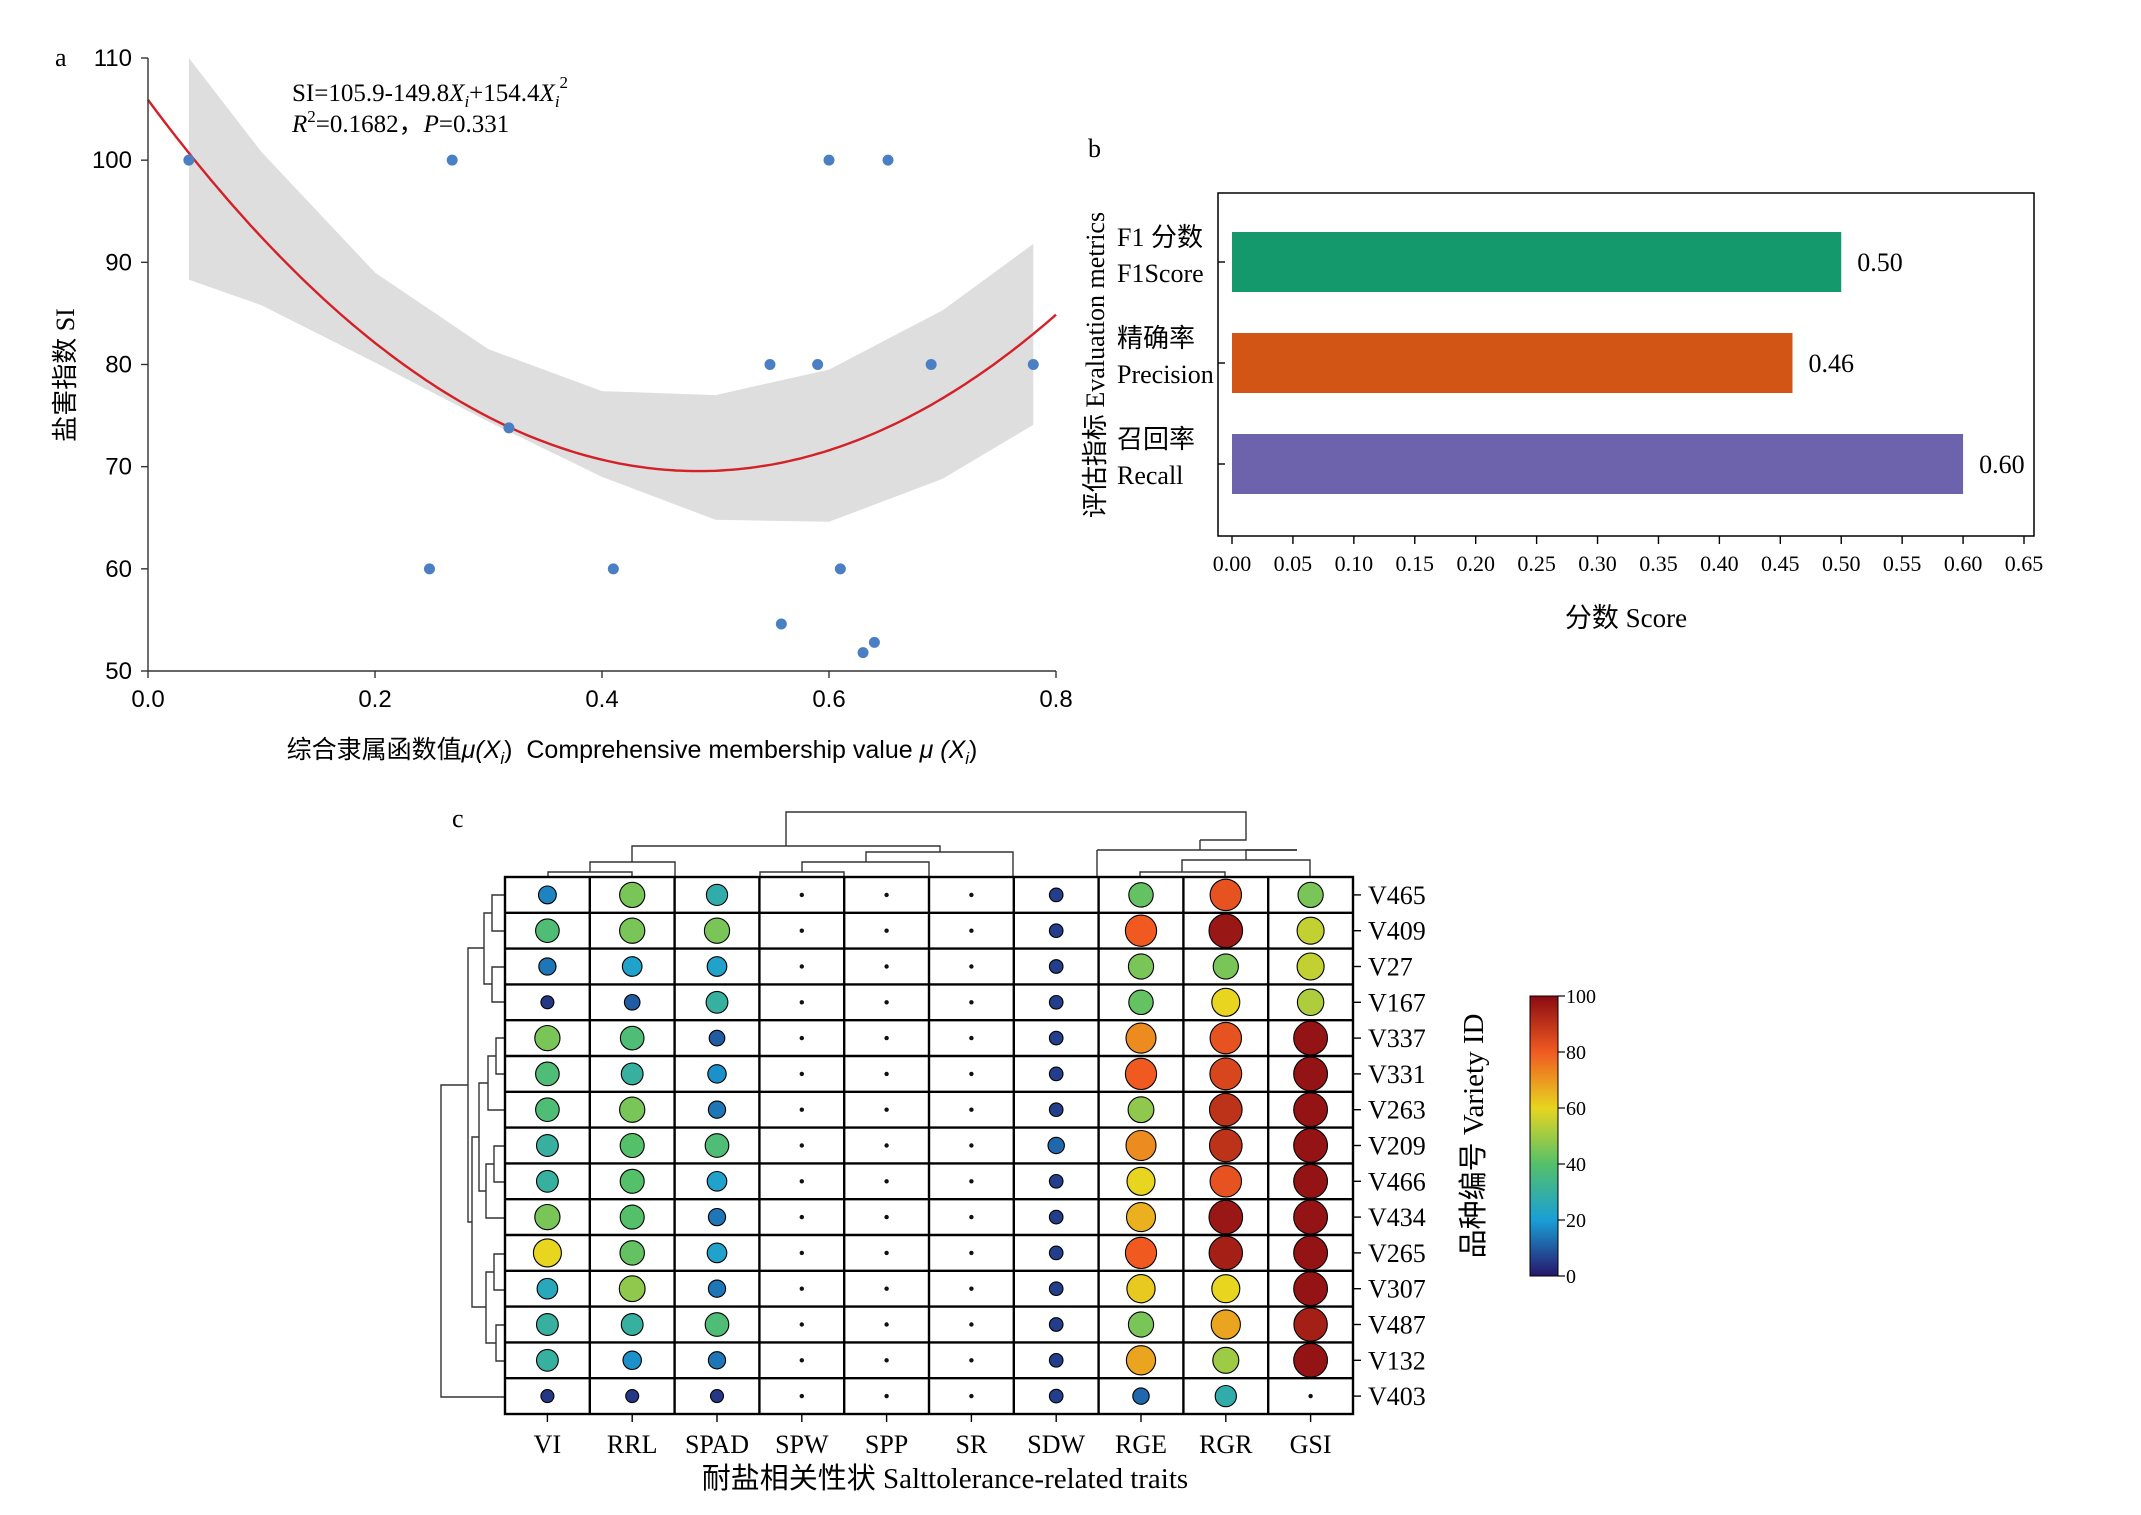 This screenshot has height=1515, width=2141. What do you see at coordinates (886, 1444) in the screenshot?
I see `column-label: SPP` at bounding box center [886, 1444].